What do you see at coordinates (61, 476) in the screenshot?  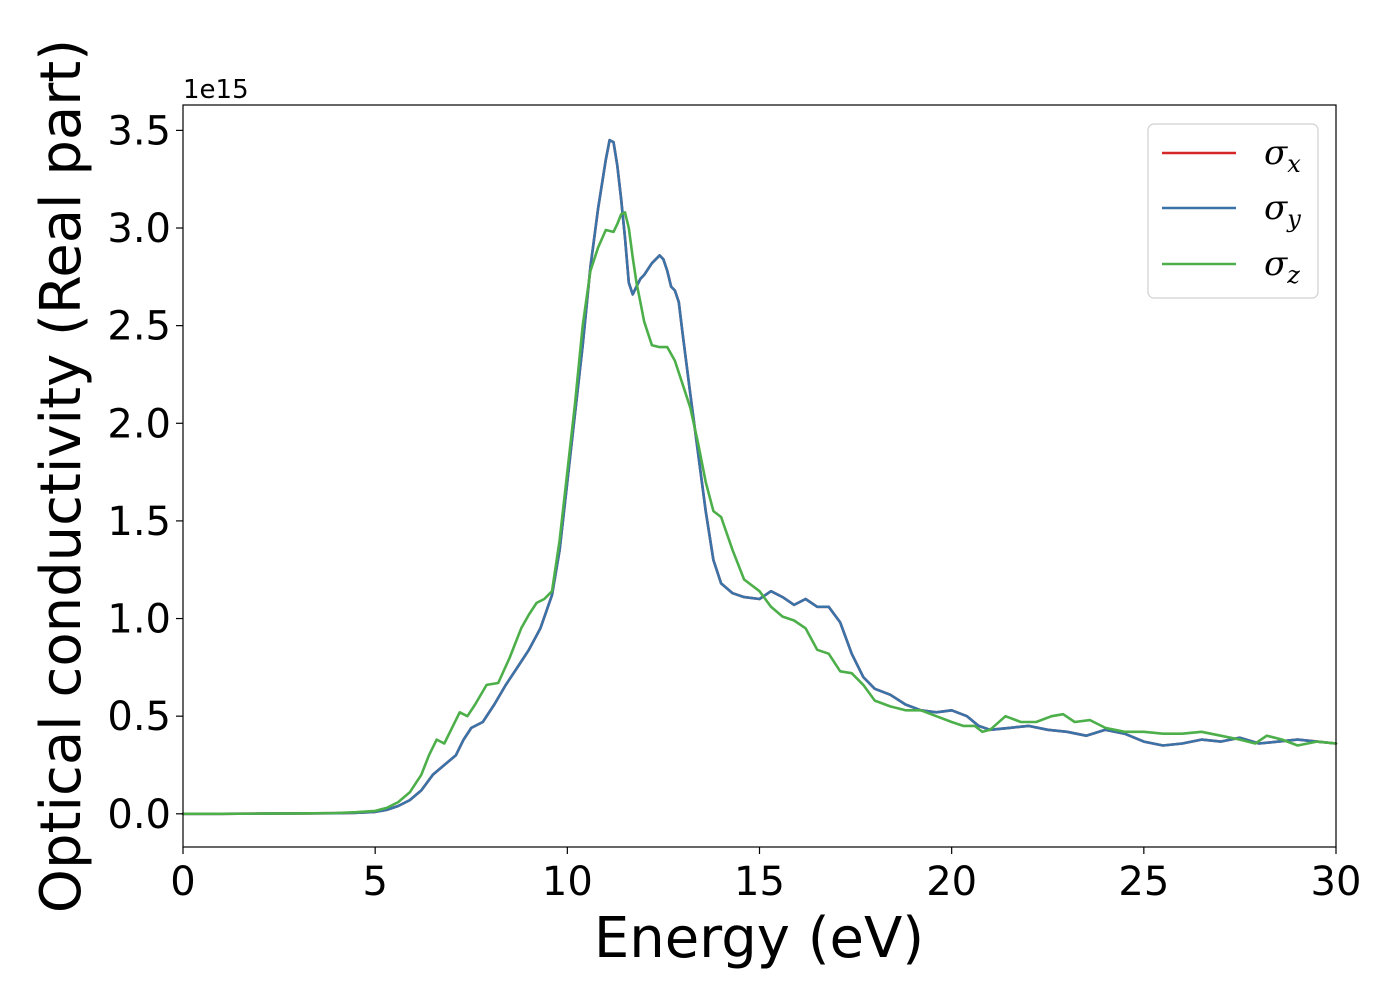 I see `y-axis-label: Optical conductivity (Real part)` at bounding box center [61, 476].